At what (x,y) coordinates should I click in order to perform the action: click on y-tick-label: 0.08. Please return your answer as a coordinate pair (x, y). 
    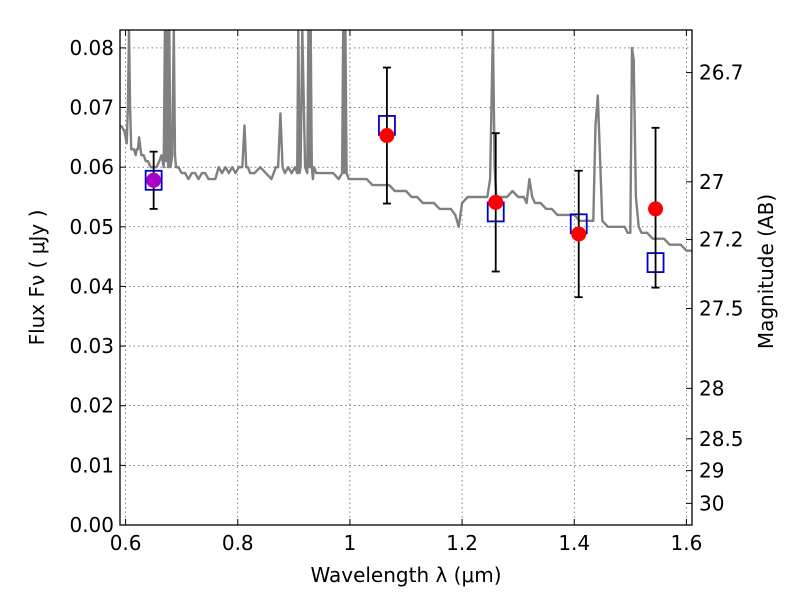
    Looking at the image, I should click on (91, 48).